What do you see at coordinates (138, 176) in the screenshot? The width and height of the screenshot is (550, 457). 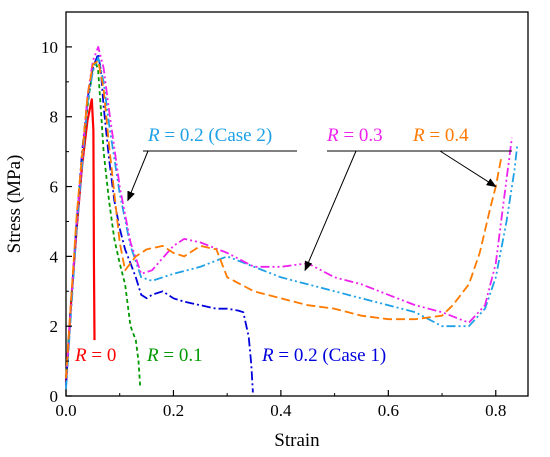 I see `annotation-arrow-r02c2` at bounding box center [138, 176].